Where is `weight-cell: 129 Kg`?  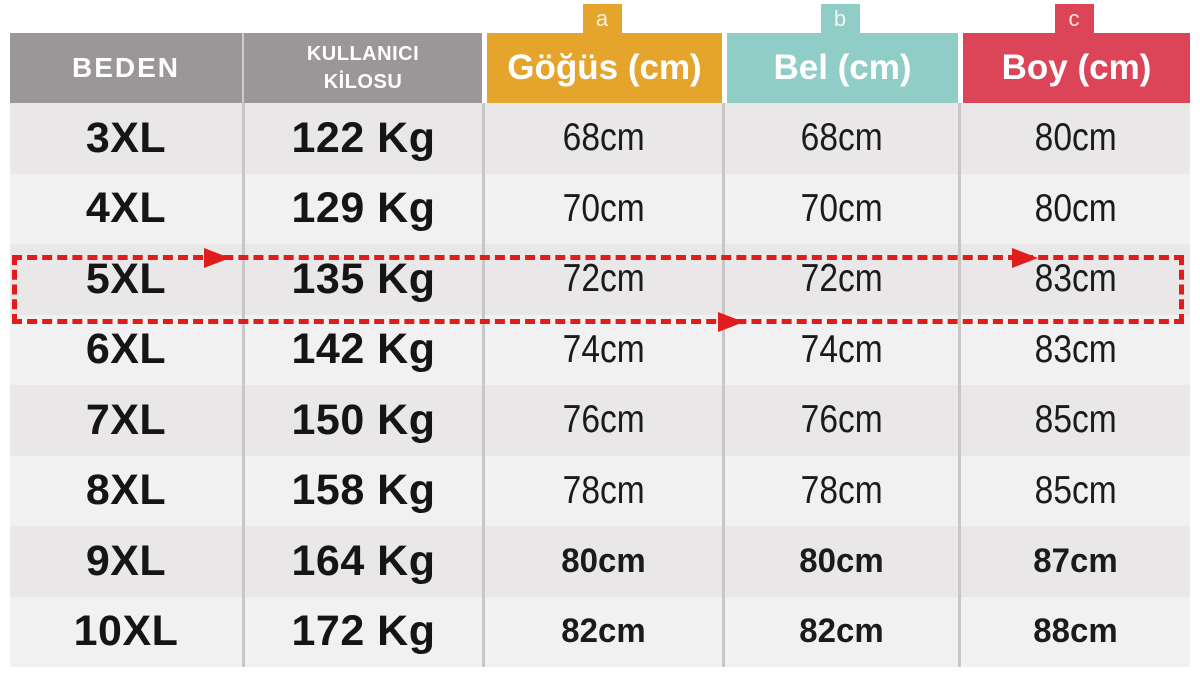 weight-cell: 129 Kg is located at coordinates (362, 208).